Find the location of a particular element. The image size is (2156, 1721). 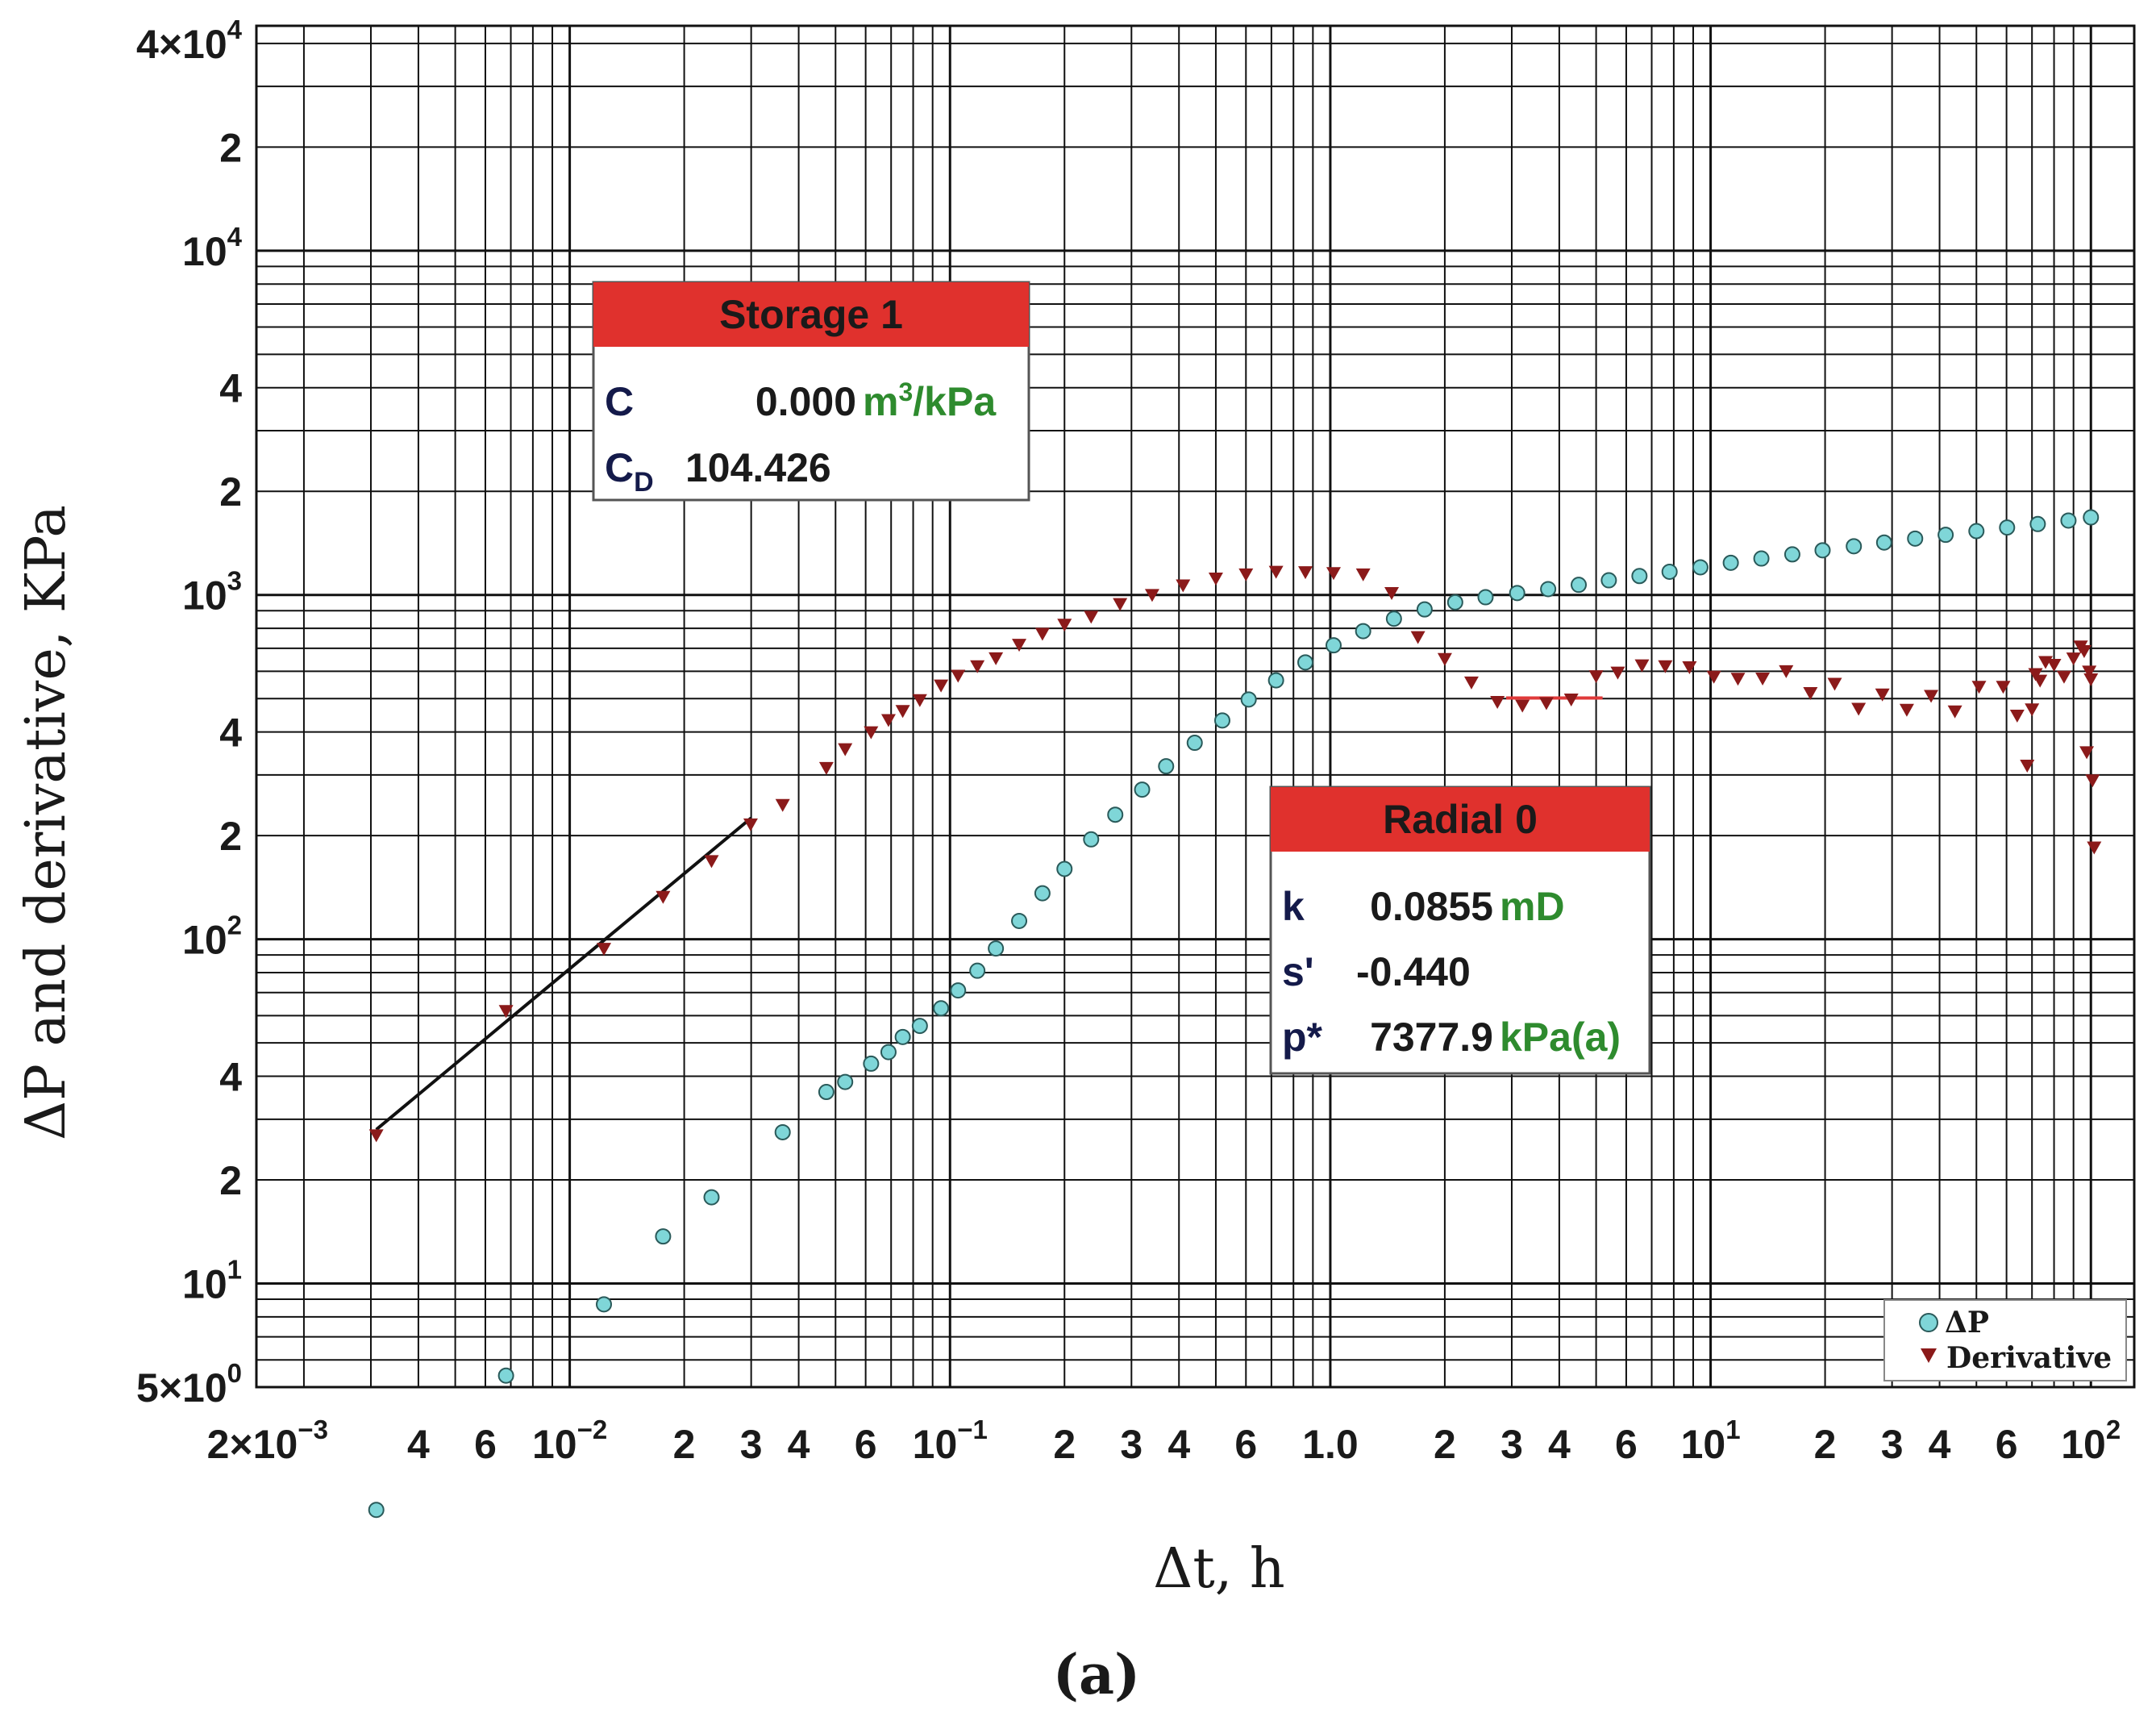

storage-c-value: 0.000 is located at coordinates (805, 401).